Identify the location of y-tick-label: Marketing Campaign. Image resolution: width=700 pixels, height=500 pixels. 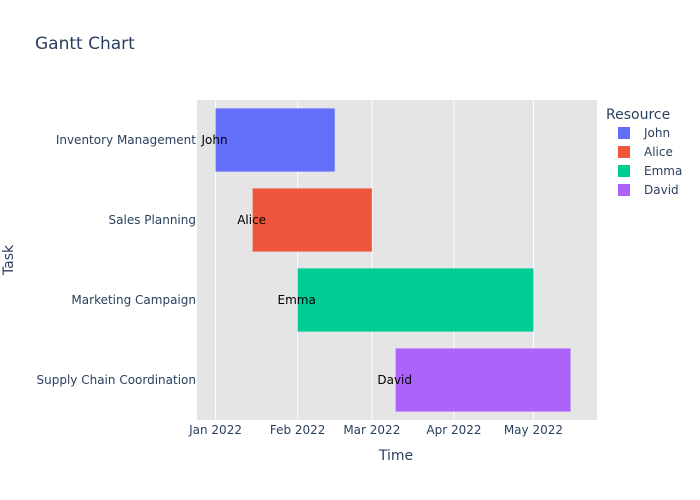
(133, 300).